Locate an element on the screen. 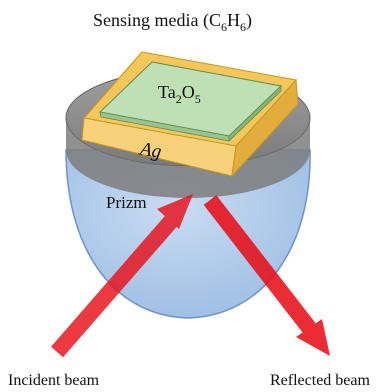  incident-arrowhead is located at coordinates (175, 211).